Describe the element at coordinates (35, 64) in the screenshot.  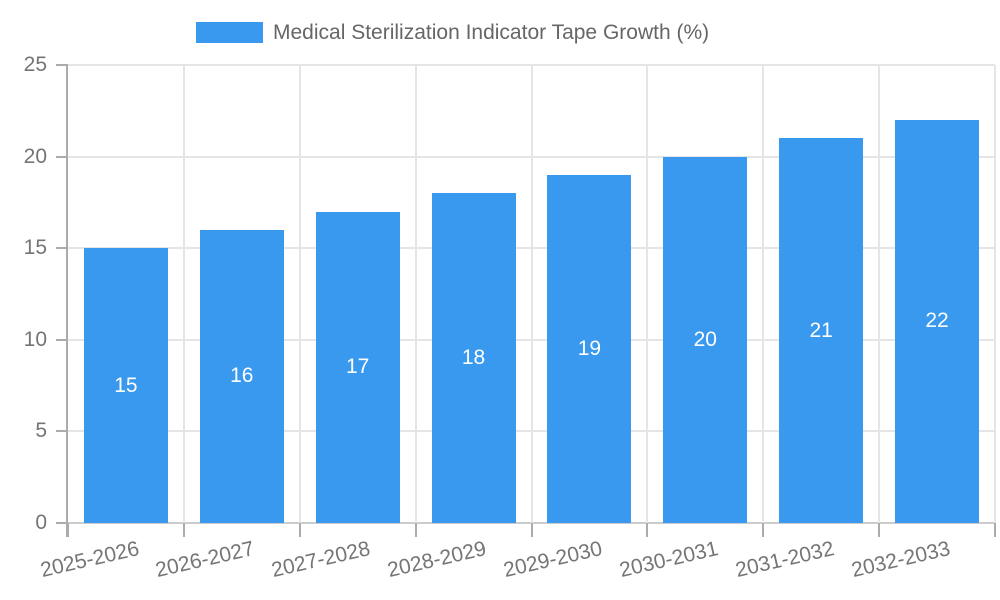
I see `y-axis-tick-label: 25` at that location.